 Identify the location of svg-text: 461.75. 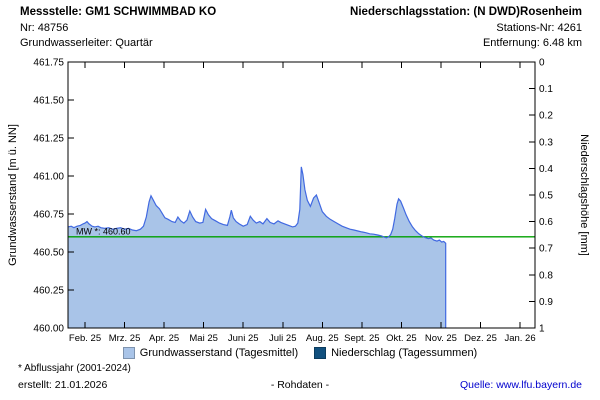
(48, 63).